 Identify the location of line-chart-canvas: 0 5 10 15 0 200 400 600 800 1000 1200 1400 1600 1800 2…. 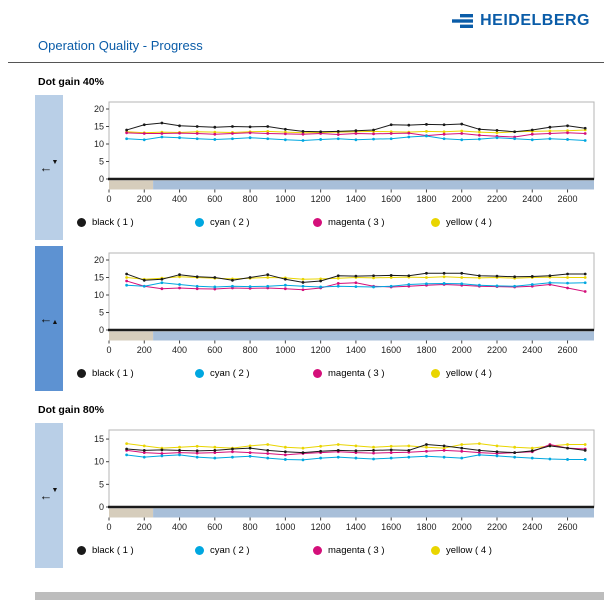
(344, 480).